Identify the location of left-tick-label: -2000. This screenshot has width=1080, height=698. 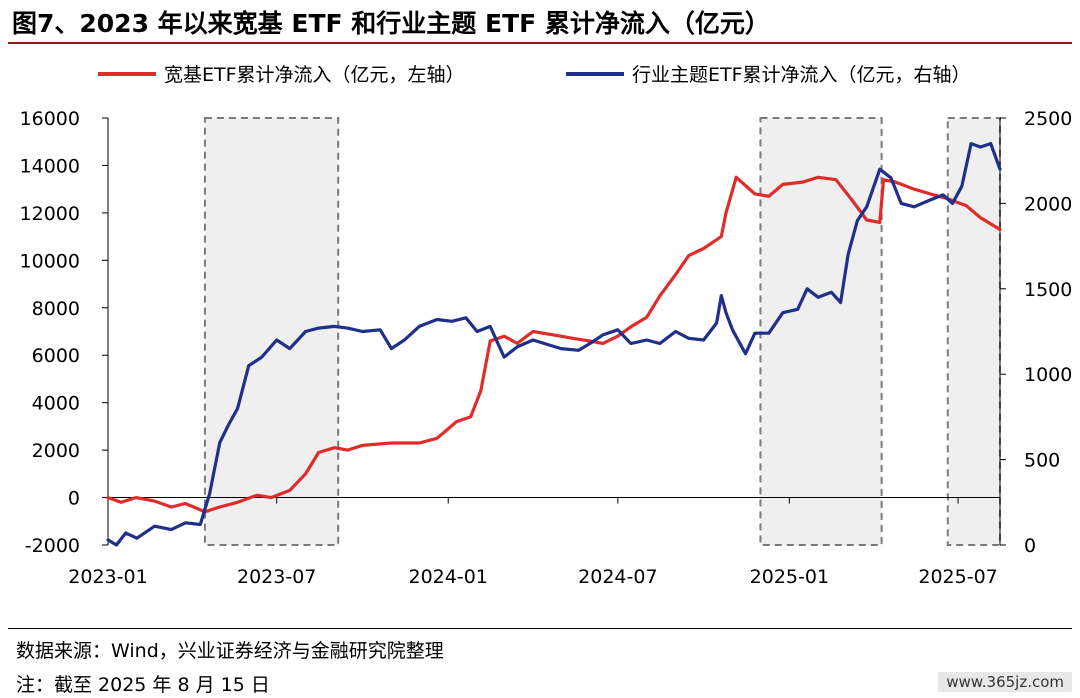
(52, 546).